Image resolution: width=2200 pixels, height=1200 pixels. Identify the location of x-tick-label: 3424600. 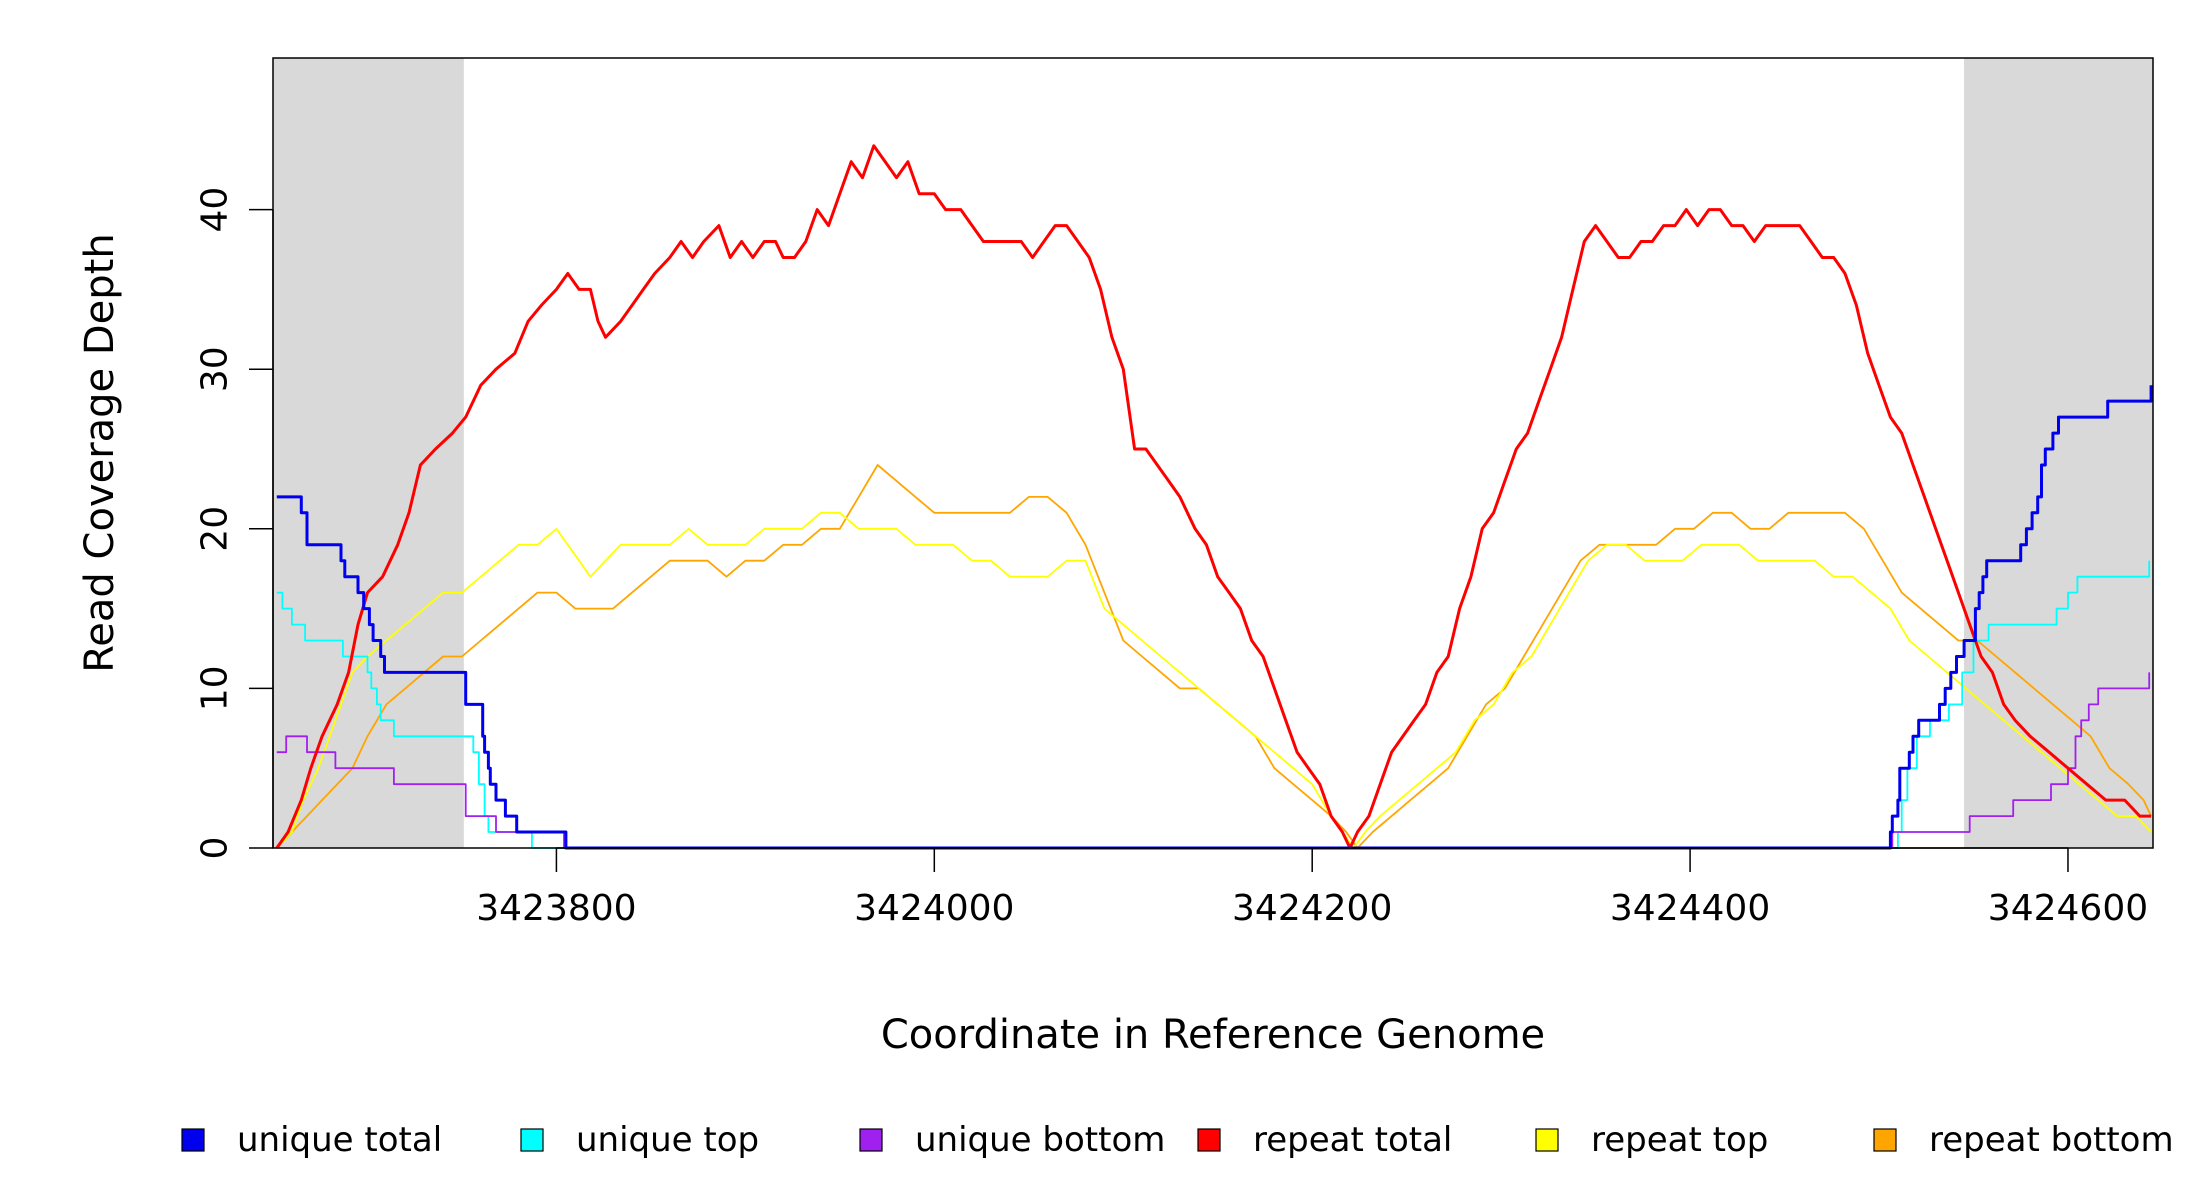
(2068, 908).